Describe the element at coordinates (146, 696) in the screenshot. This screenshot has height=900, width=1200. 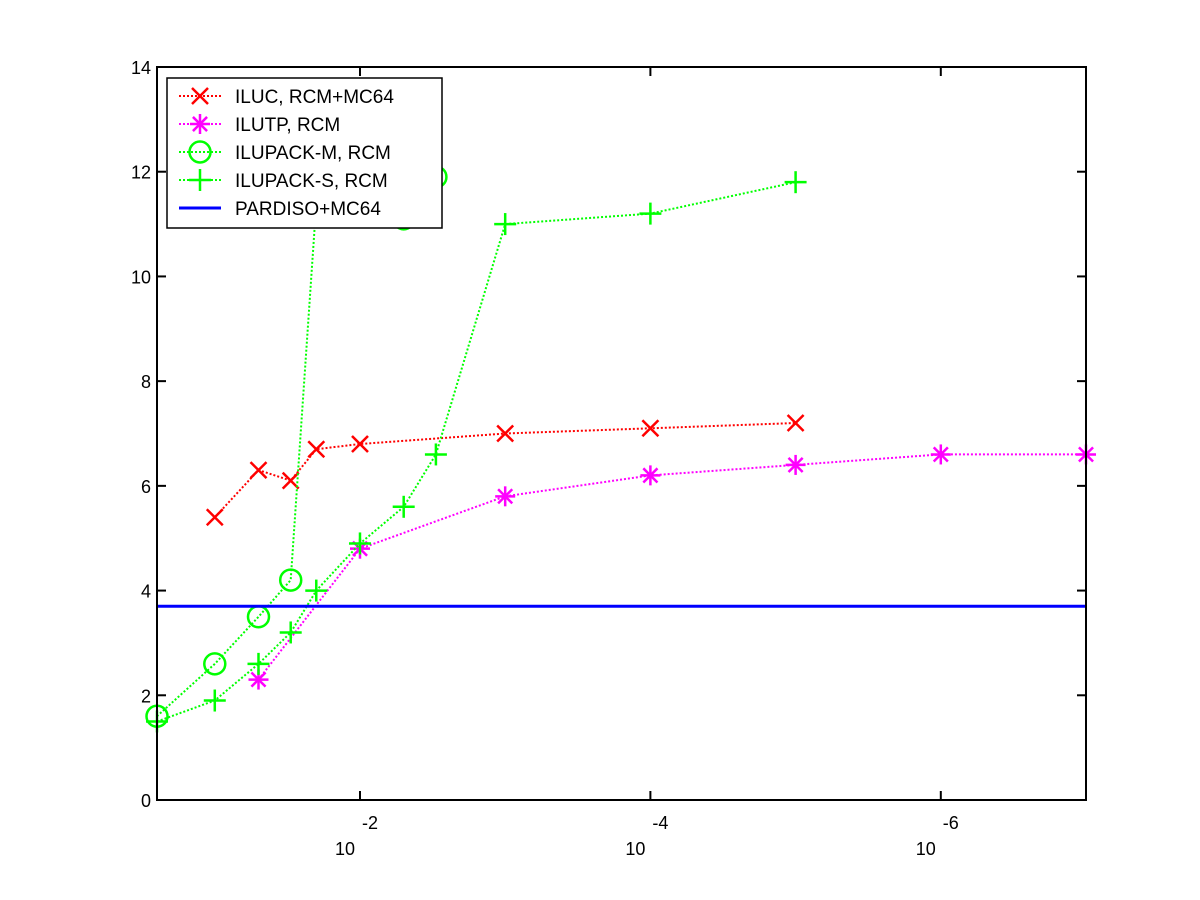
I see `y-tick-label: 2` at that location.